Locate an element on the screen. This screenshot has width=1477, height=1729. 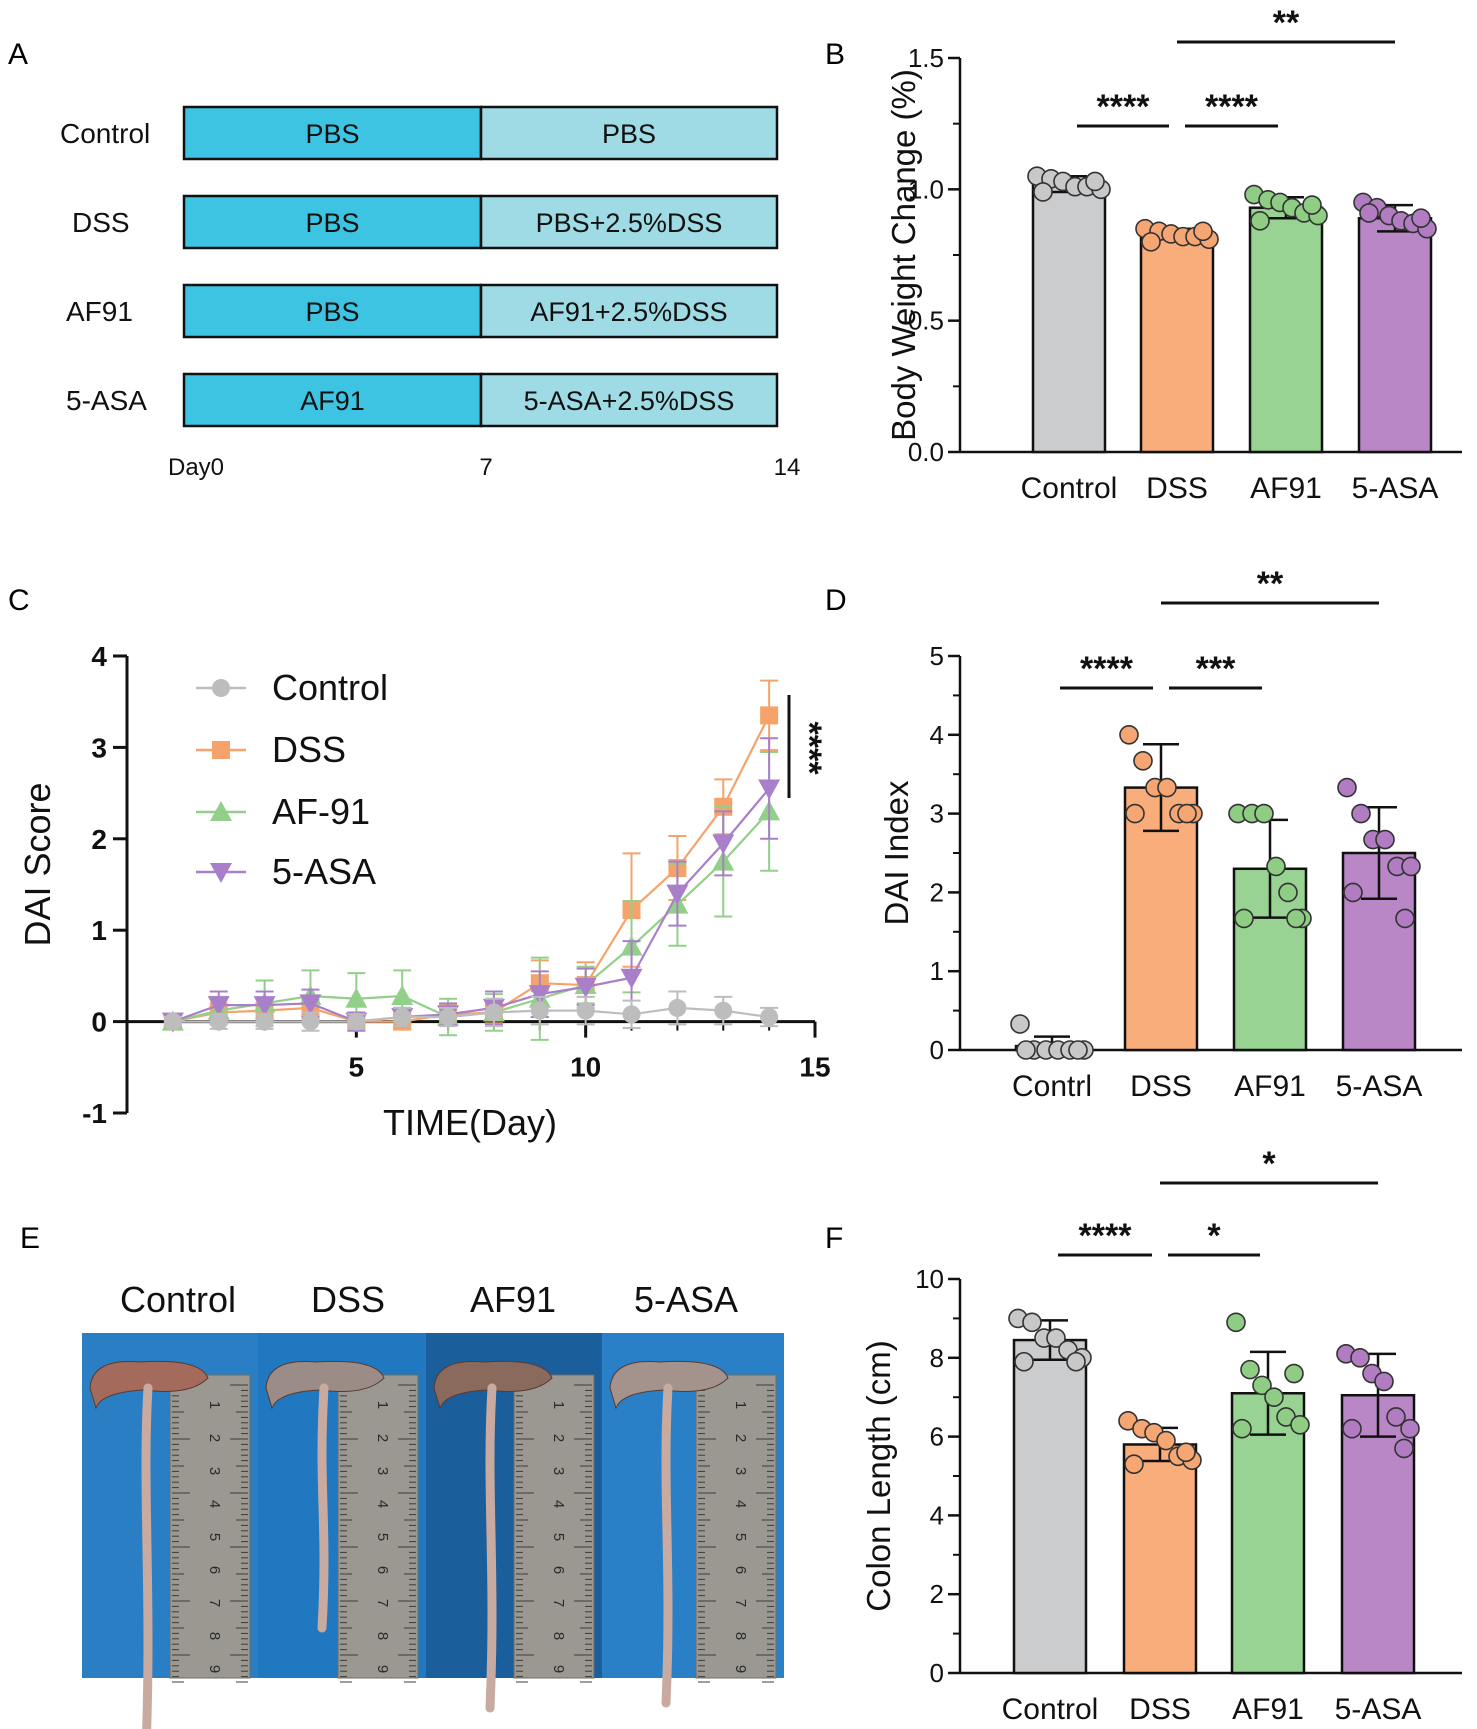
y-axis-title: Colon Length (cm) is located at coordinates (878, 1475).